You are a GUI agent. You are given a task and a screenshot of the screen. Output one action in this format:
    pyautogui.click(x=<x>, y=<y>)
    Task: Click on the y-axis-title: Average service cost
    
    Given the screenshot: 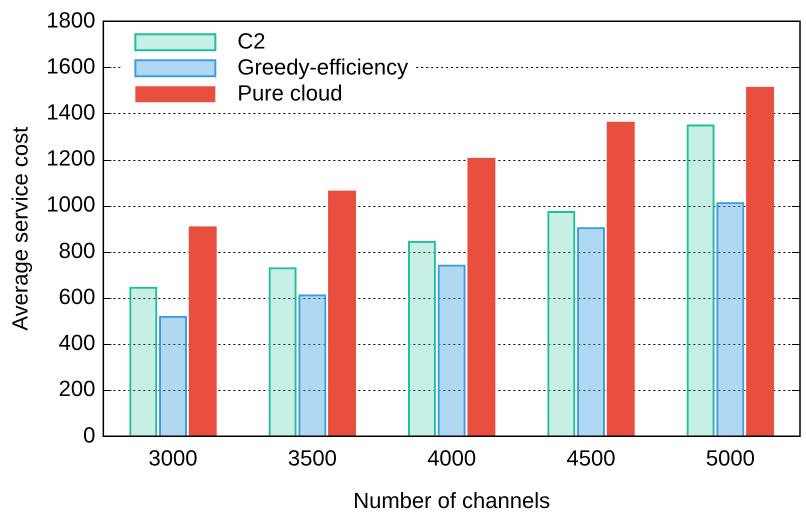 What is the action you would take?
    pyautogui.click(x=19, y=228)
    